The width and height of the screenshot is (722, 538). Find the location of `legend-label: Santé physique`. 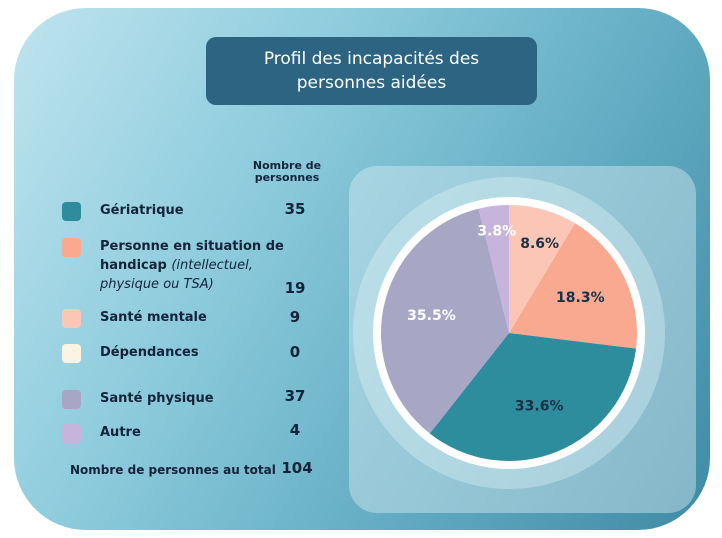

legend-label: Santé physique is located at coordinates (192, 398).